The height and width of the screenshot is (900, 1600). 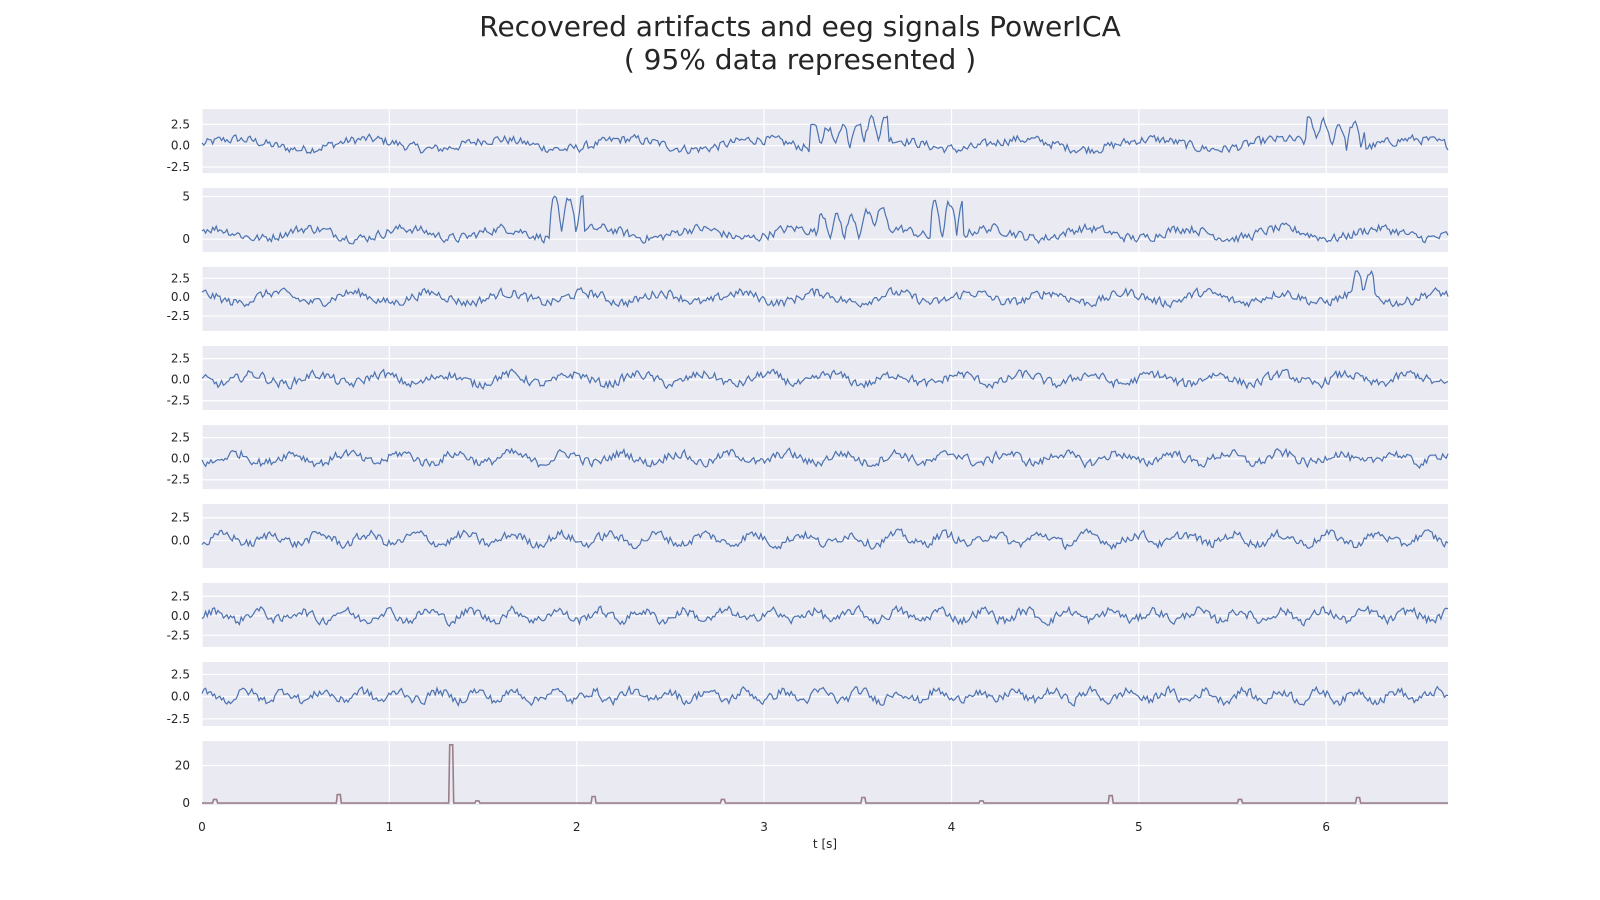 What do you see at coordinates (764, 827) in the screenshot?
I see `x-tick-label: 3` at bounding box center [764, 827].